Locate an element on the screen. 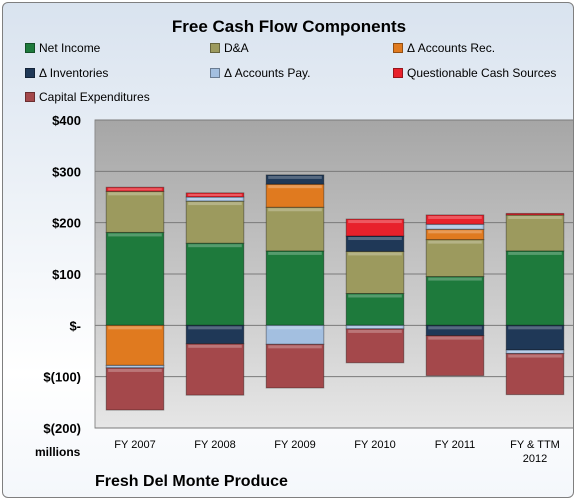 This screenshot has width=578, height=502. company-name: Fresh Del Monte Produce is located at coordinates (191, 481).